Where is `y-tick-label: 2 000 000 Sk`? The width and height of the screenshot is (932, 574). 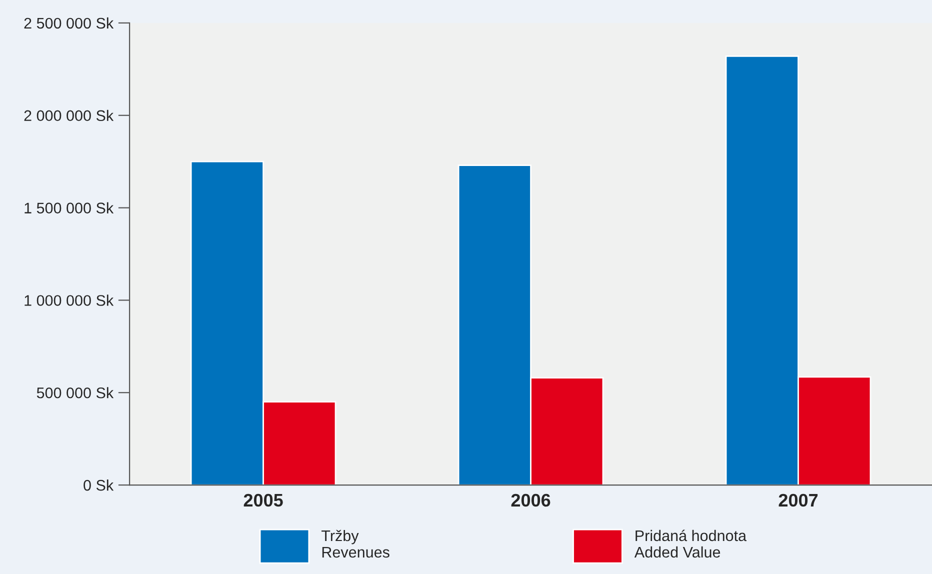 y-tick-label: 2 000 000 Sk is located at coordinates (69, 116).